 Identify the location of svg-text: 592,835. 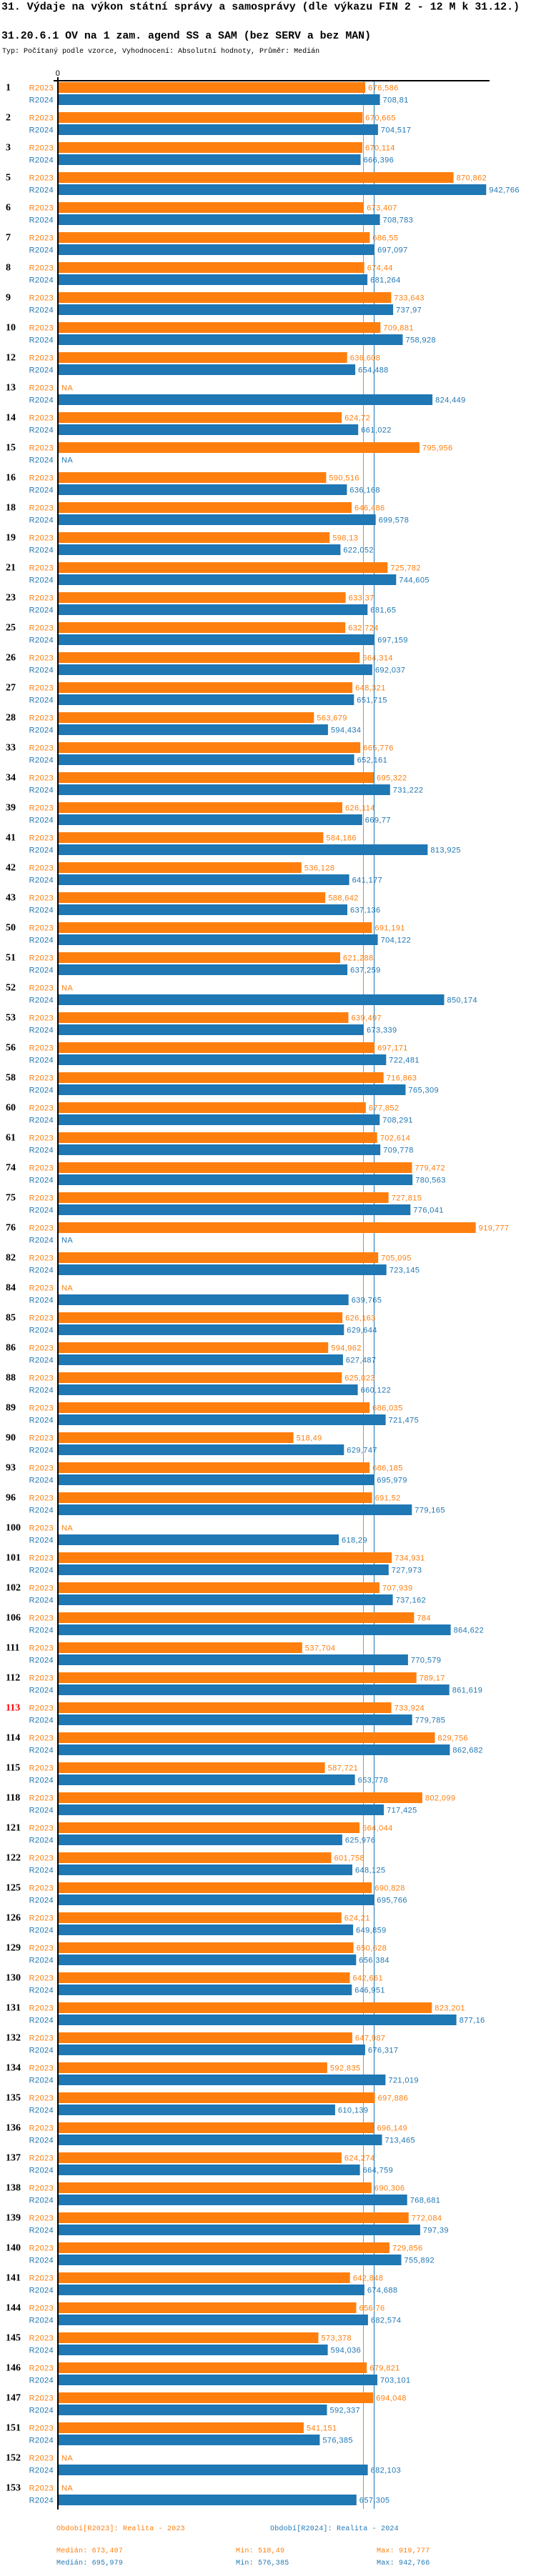
(345, 2069).